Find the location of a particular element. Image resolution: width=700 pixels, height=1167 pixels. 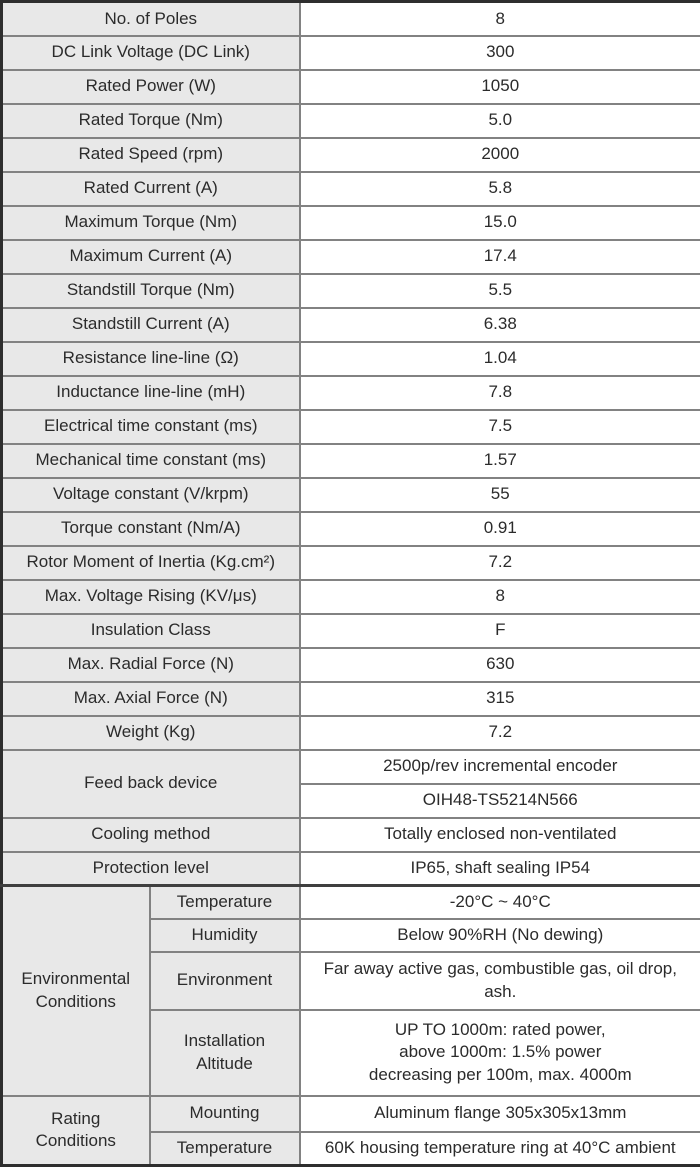

spec-row: Standstill Current (A) 6.38 is located at coordinates (351, 325).